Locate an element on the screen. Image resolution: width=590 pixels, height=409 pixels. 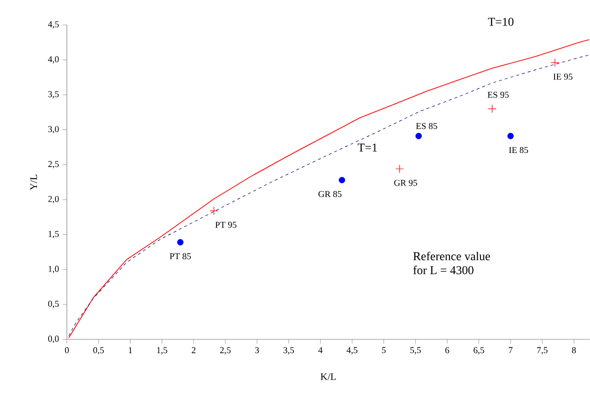
y-tick-label: 0,0 is located at coordinates (53, 339).